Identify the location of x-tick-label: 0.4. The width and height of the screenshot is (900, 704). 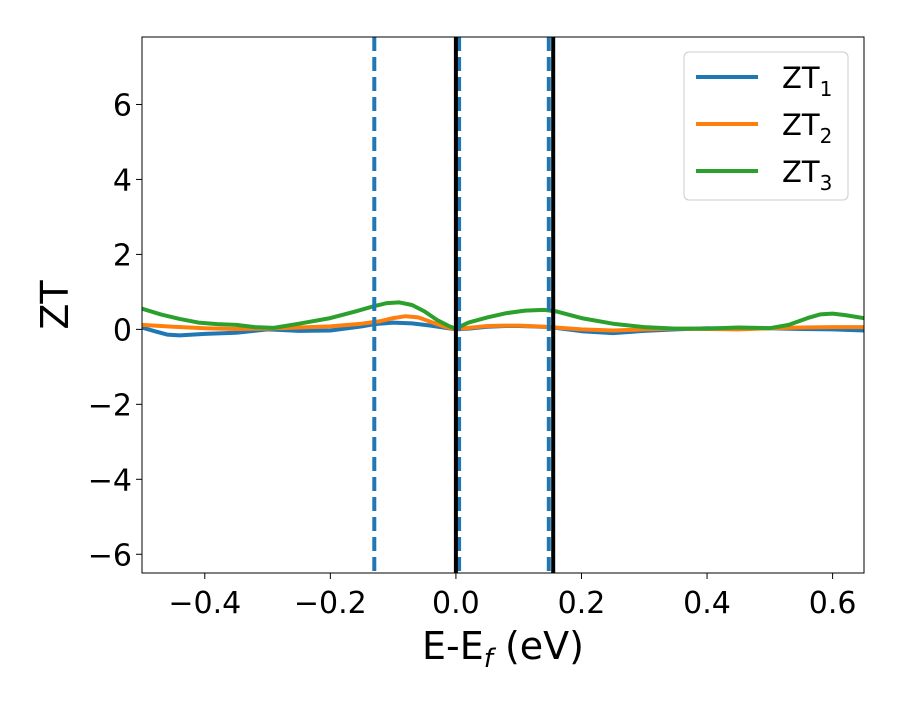
(707, 603).